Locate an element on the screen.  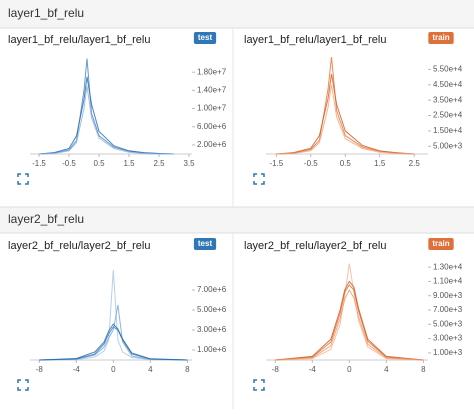
y-tick-label: 7.00e+6 is located at coordinates (212, 289).